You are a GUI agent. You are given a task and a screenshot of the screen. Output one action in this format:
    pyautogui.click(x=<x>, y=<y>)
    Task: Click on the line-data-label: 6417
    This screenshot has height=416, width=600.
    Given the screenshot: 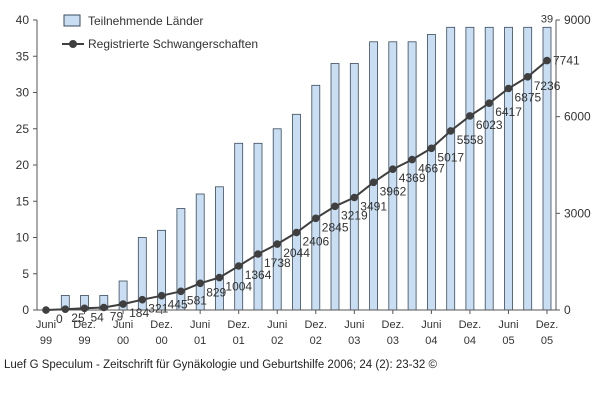 What is the action you would take?
    pyautogui.click(x=508, y=112)
    